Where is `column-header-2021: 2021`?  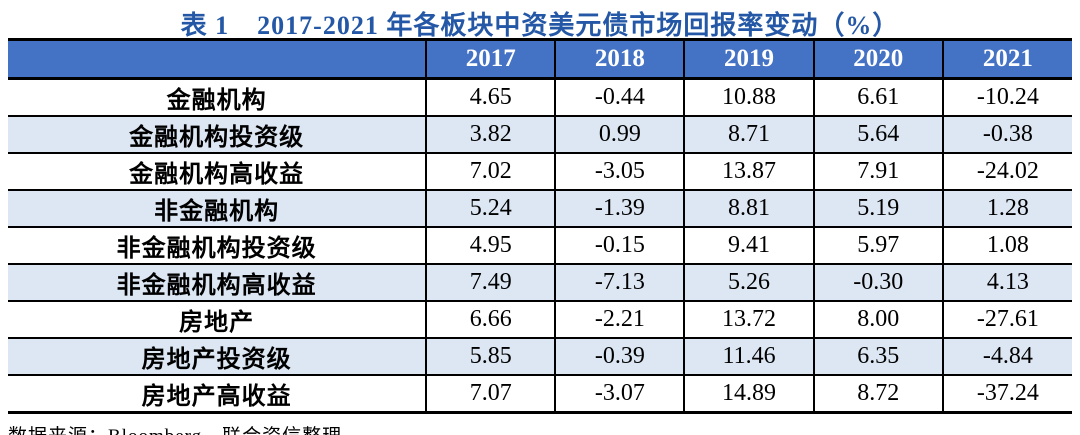 column-header-2021: 2021 is located at coordinates (1006, 59).